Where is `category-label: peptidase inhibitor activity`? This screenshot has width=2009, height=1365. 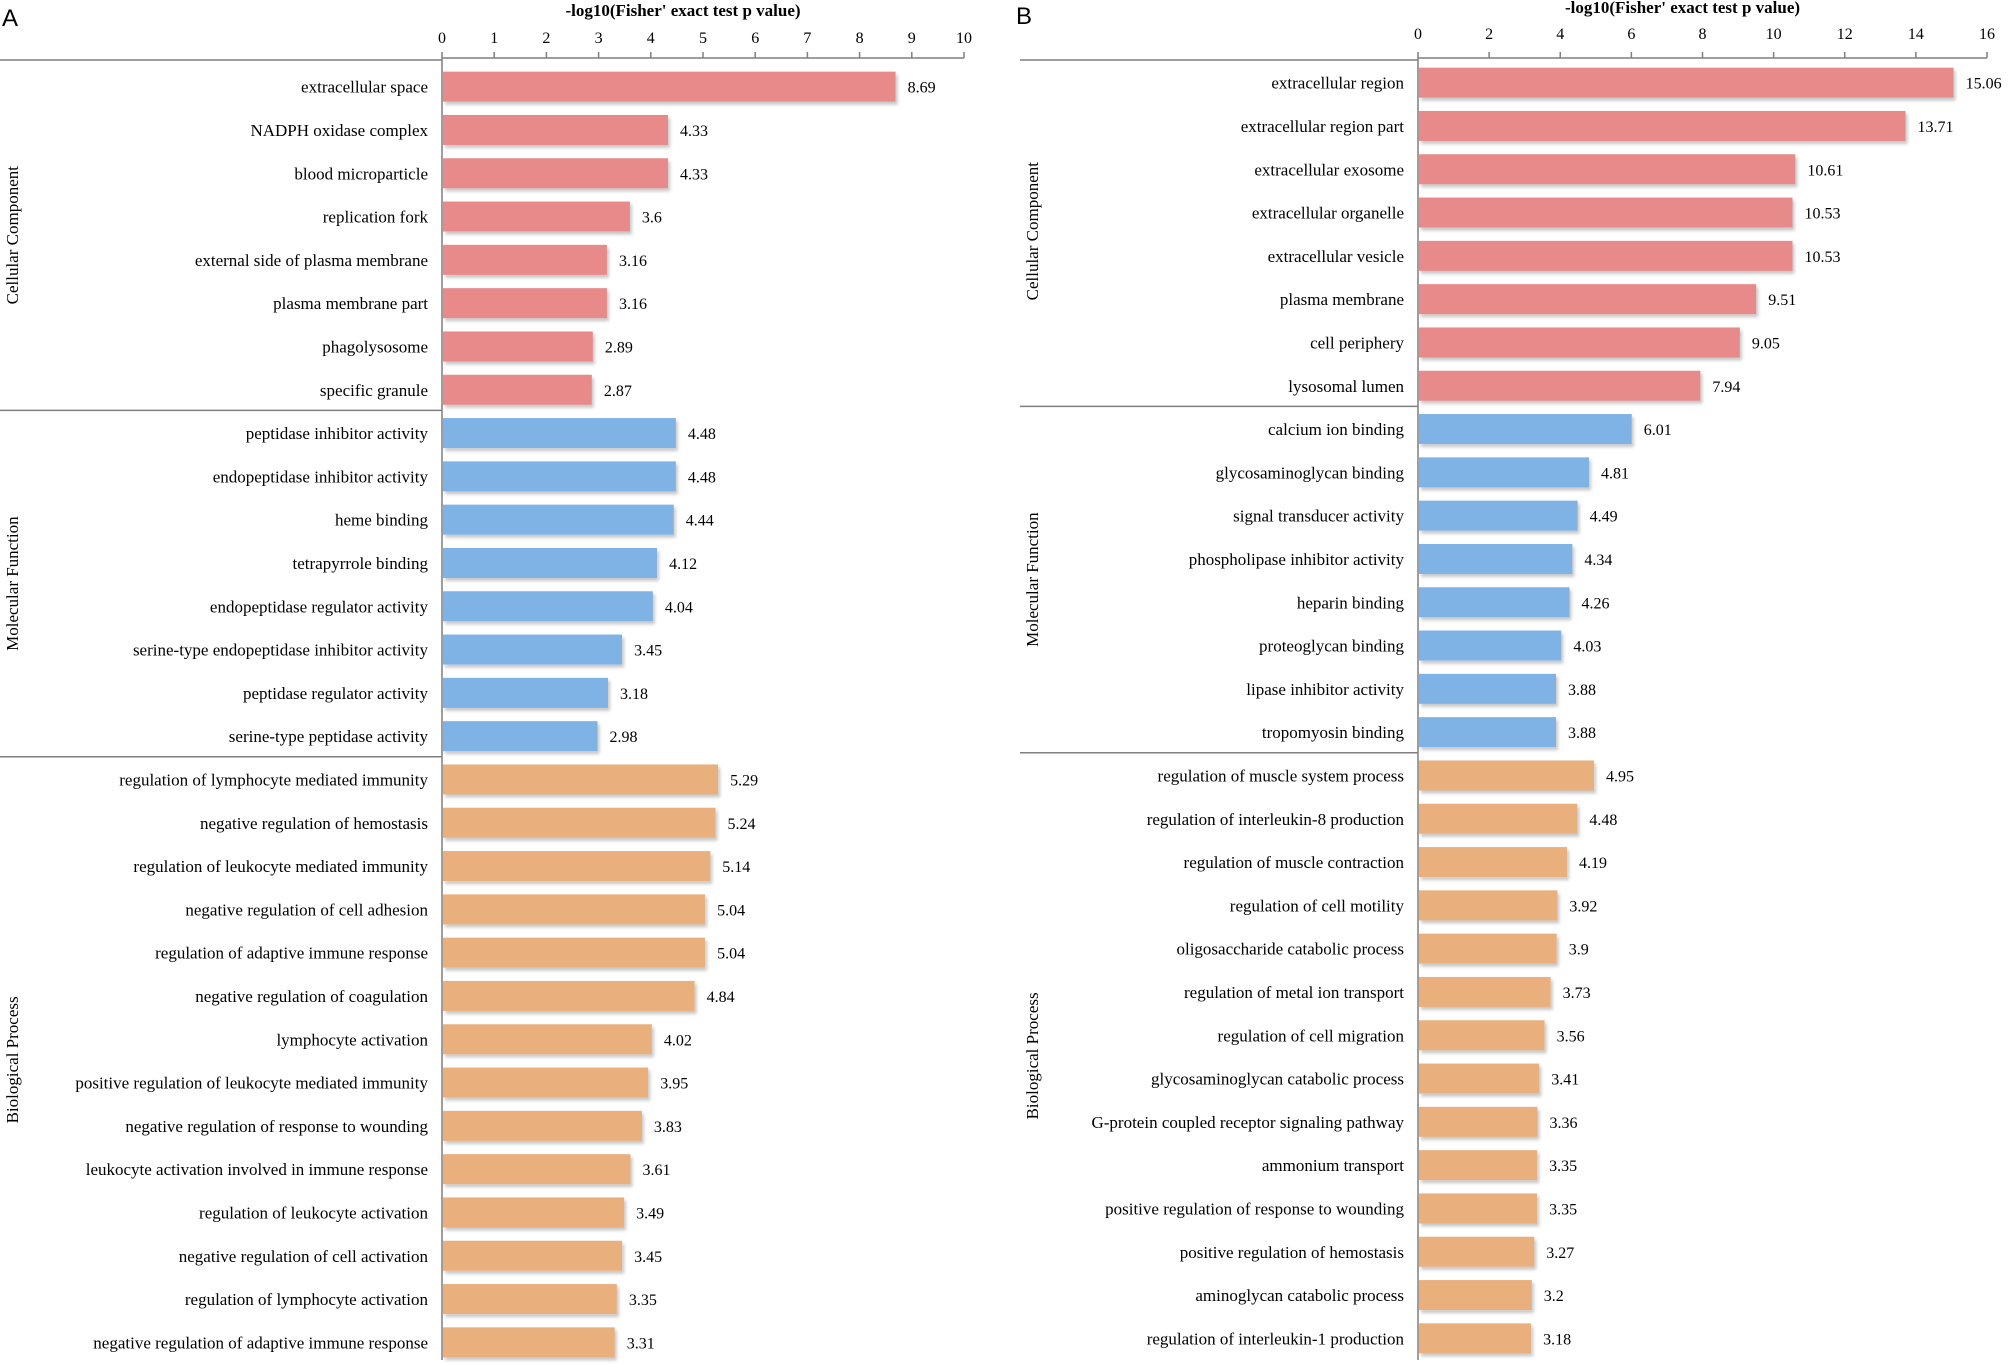 category-label: peptidase inhibitor activity is located at coordinates (337, 433).